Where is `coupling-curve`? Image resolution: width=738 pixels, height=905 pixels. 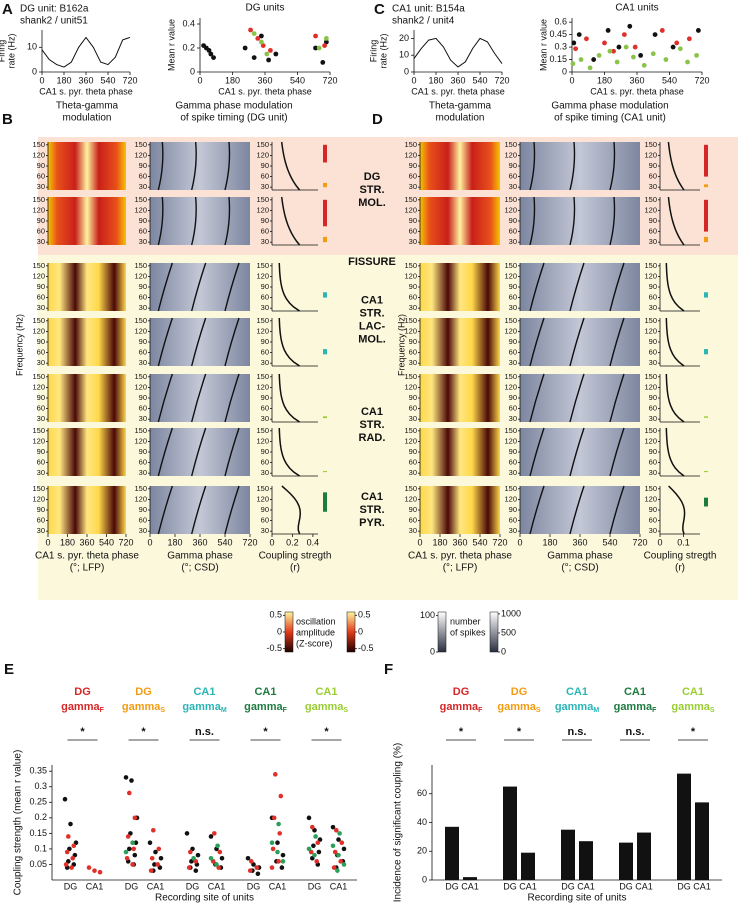 coupling-curve is located at coordinates (289, 452).